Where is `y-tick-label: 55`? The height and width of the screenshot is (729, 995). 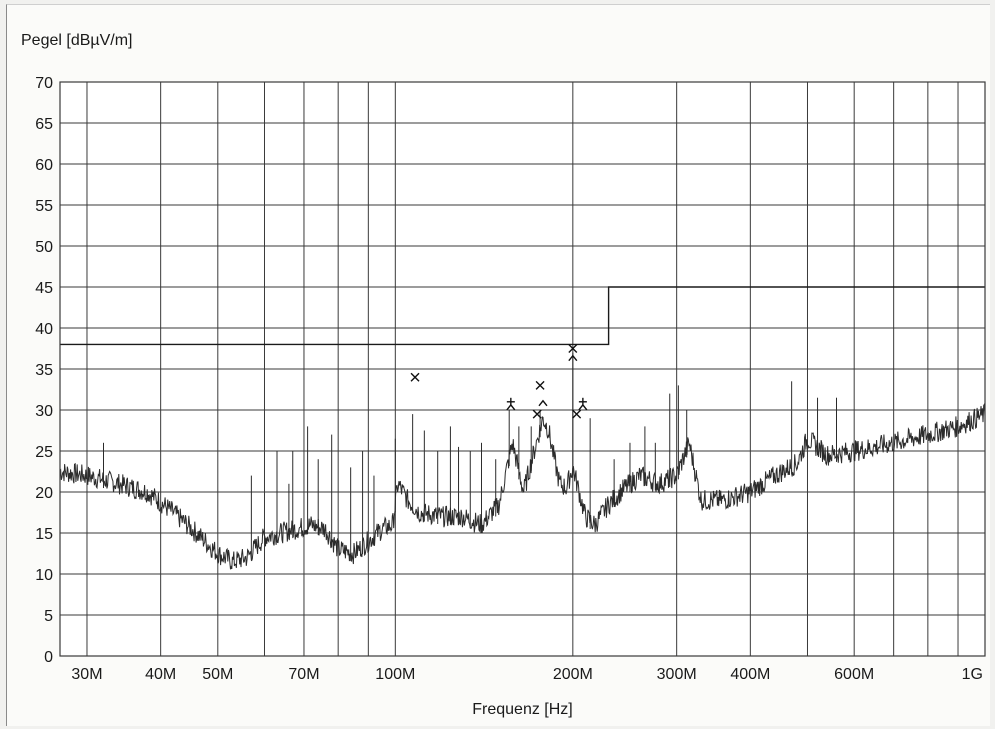
y-tick-label: 55 is located at coordinates (44, 206).